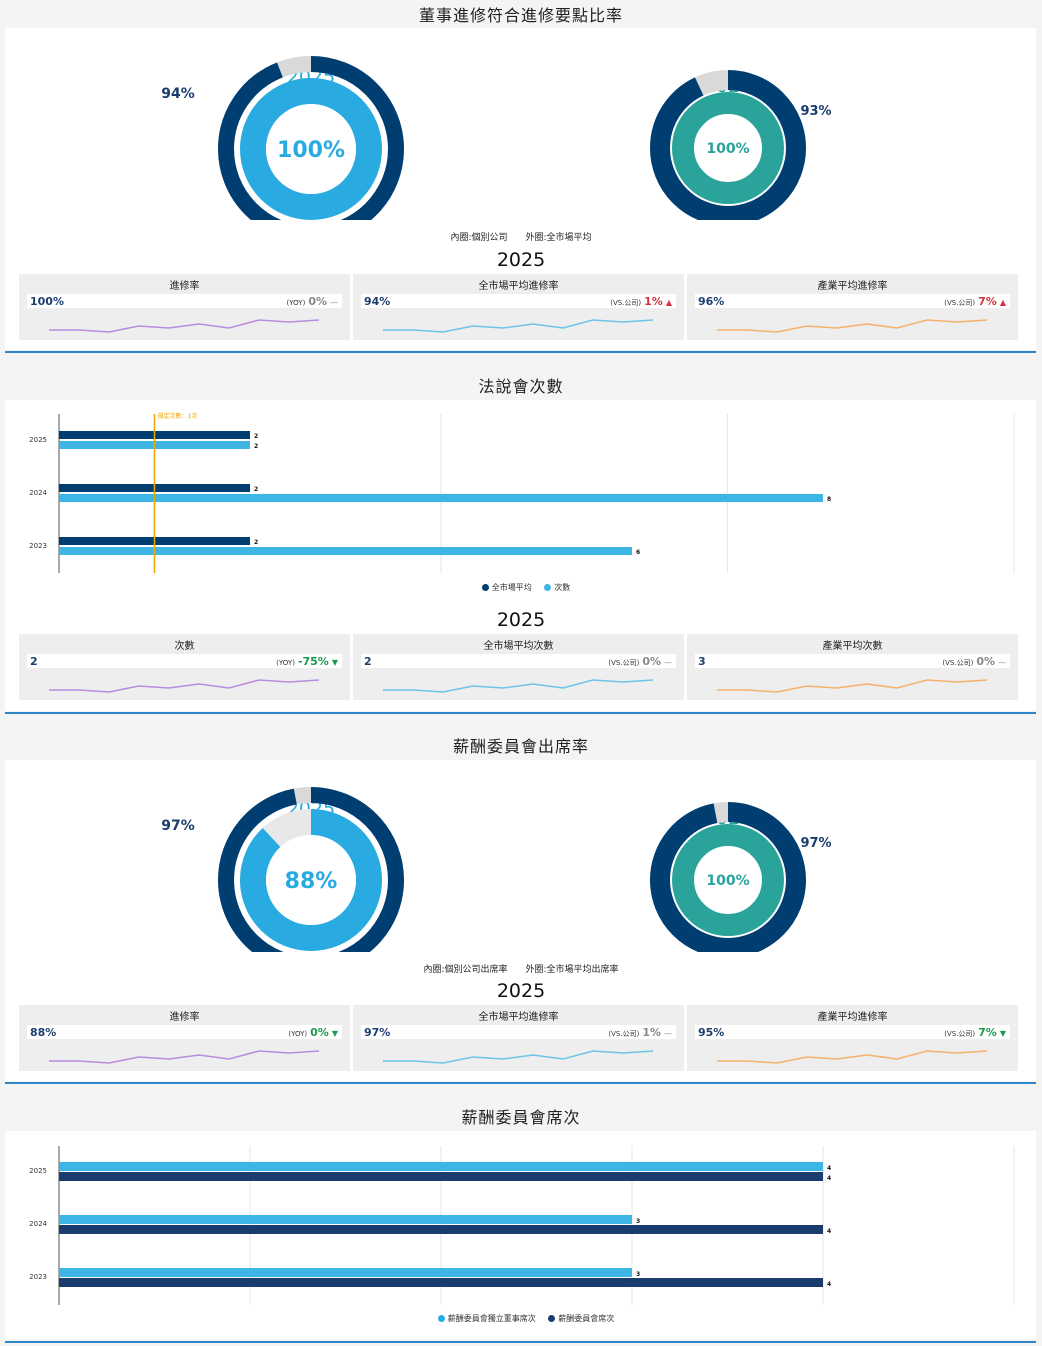  I want to click on donut-center-label-2025: 88%, so click(311, 881).